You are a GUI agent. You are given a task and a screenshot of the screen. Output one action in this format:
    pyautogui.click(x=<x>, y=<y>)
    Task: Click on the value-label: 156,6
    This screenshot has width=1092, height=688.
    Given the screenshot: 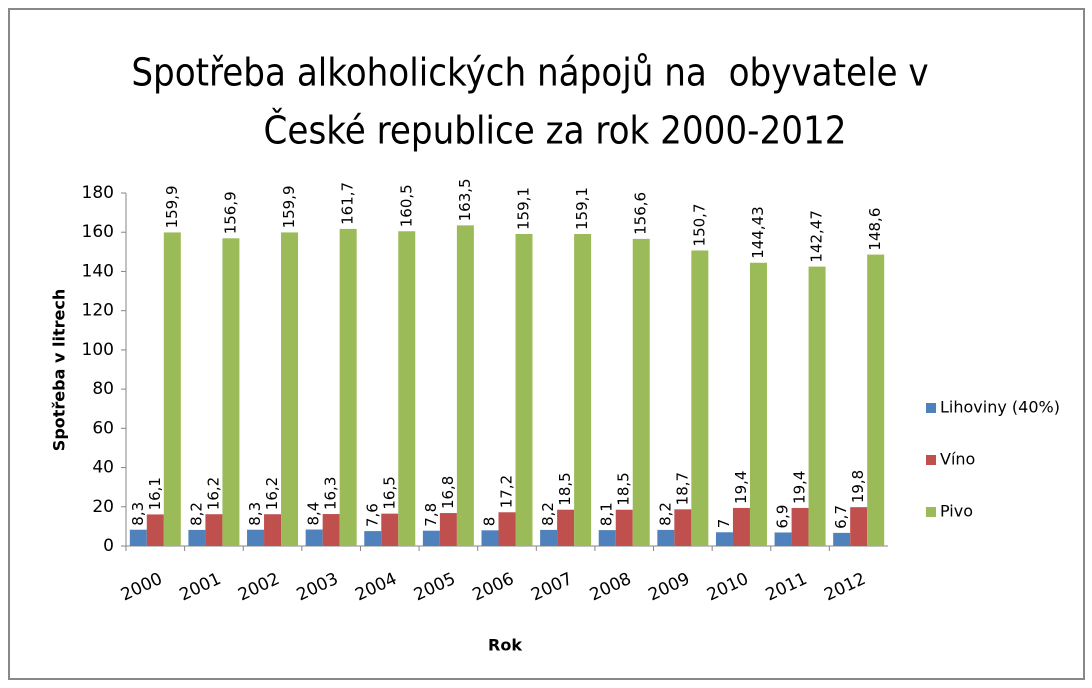 What is the action you would take?
    pyautogui.click(x=641, y=213)
    